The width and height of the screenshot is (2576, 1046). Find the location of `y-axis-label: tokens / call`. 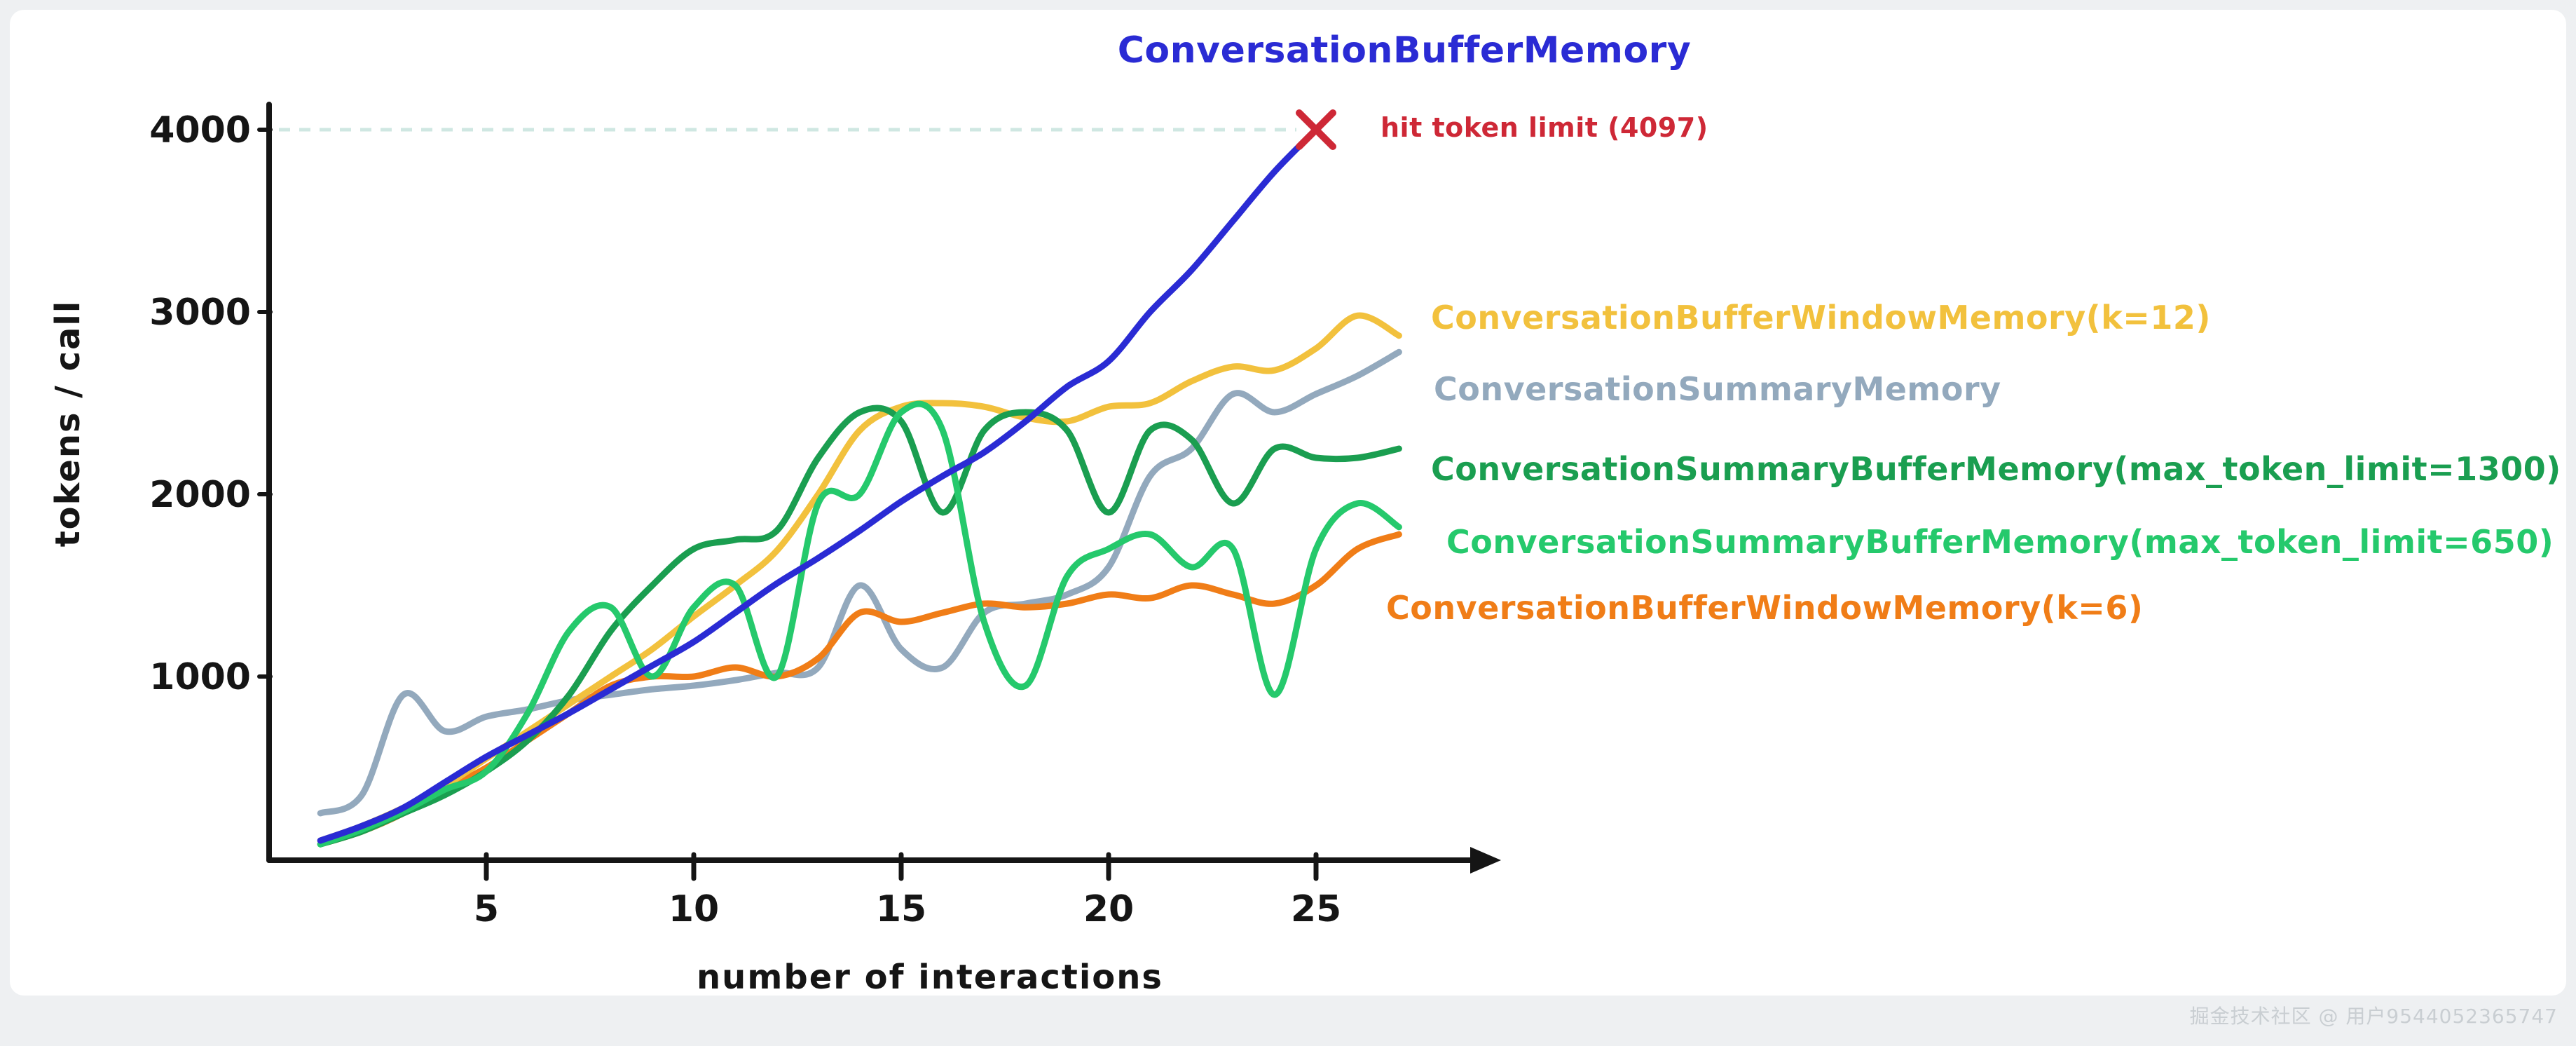

y-axis-label: tokens / call is located at coordinates (68, 423).